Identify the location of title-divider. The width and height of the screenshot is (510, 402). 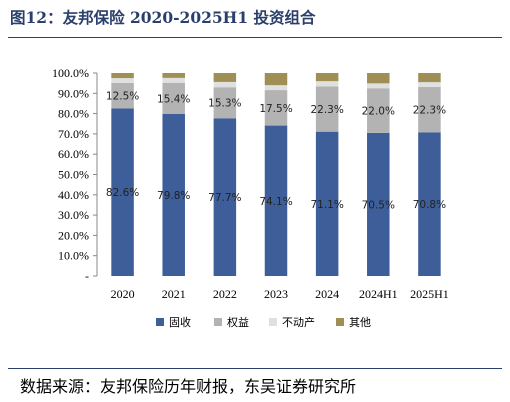
(255, 37).